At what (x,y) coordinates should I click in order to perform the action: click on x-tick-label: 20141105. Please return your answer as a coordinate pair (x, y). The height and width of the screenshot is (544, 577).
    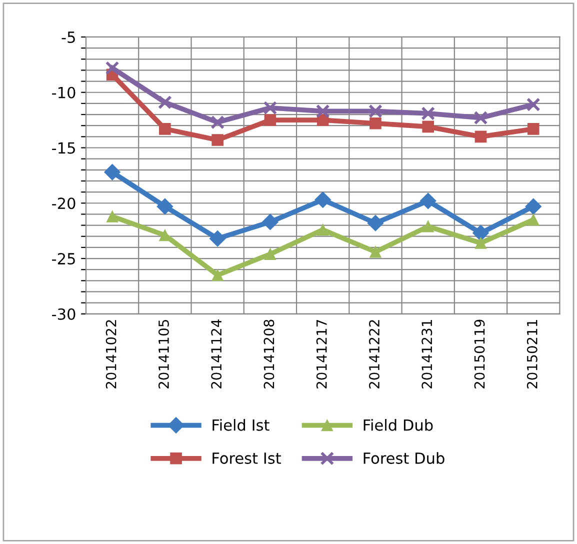
    Looking at the image, I should click on (163, 354).